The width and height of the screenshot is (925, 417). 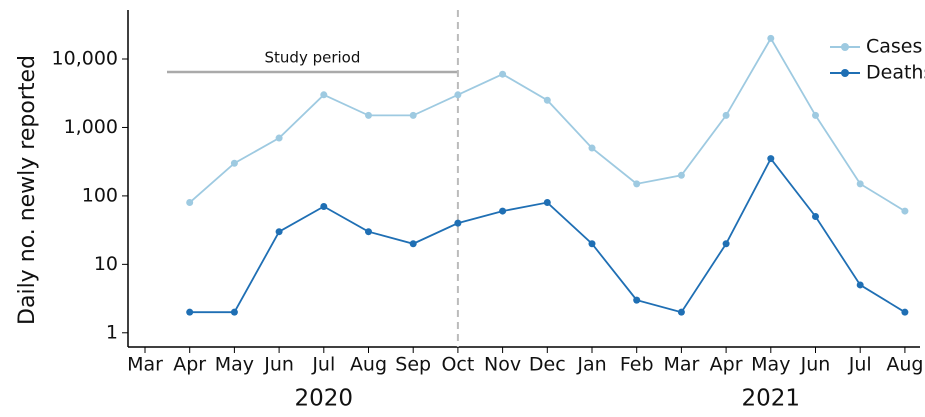 I want to click on year-label: 2020, so click(x=324, y=399).